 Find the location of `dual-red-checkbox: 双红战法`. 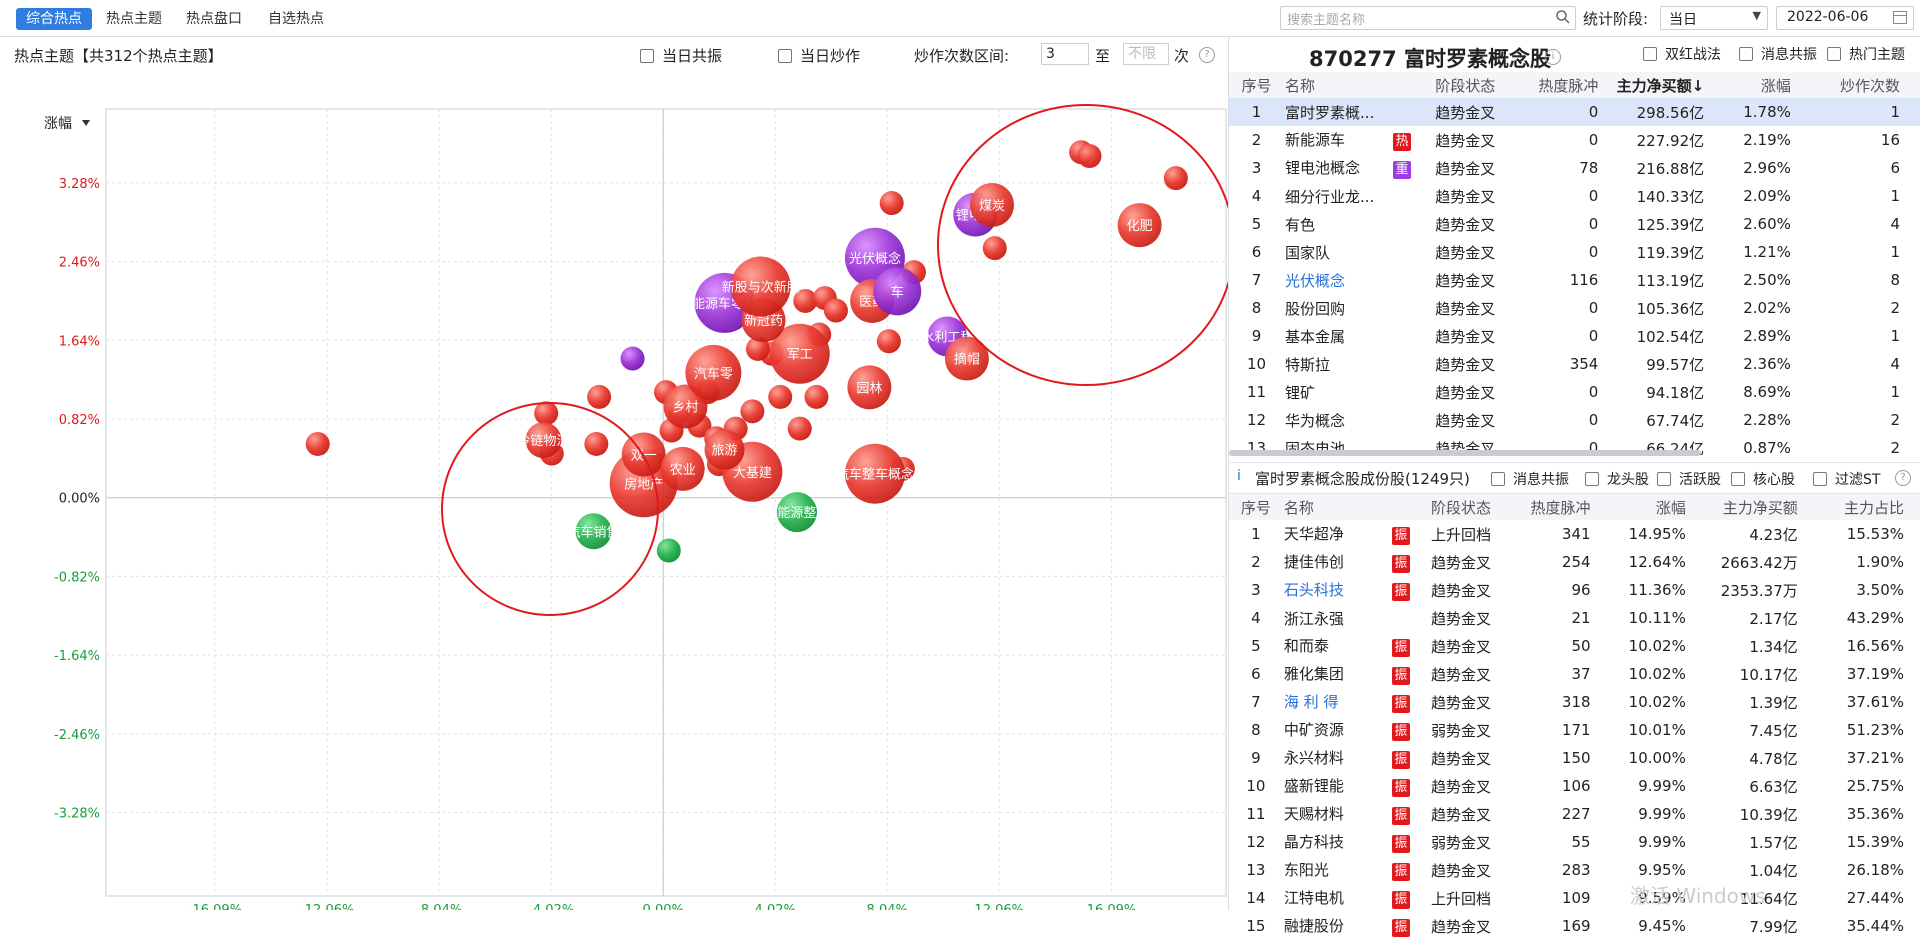

dual-red-checkbox: 双红战法 is located at coordinates (1682, 54).